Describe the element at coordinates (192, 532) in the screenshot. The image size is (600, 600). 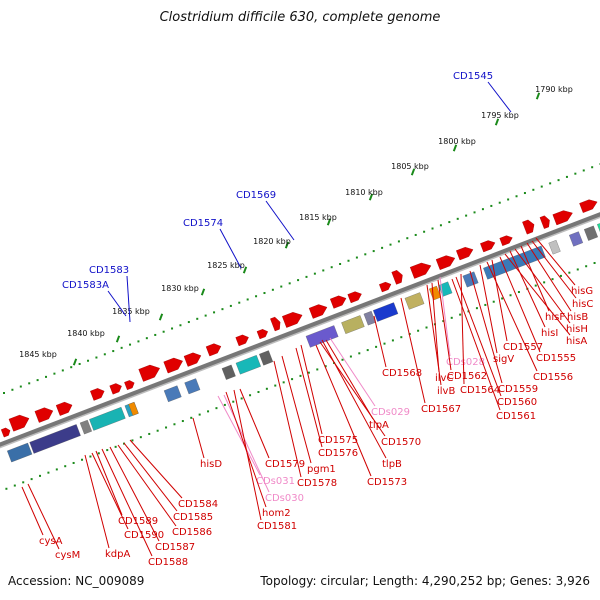
I see `inner-gene-label: CD1586` at that location.